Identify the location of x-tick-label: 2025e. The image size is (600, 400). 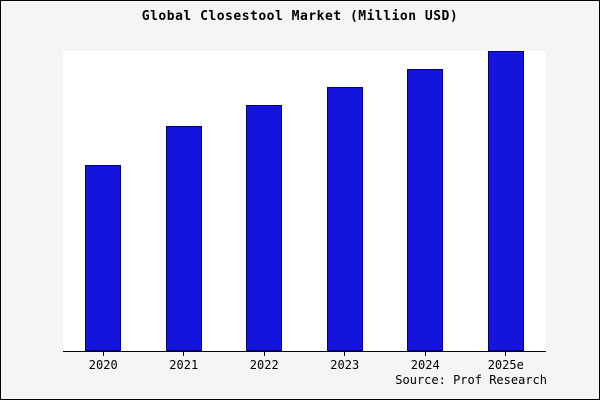
(505, 365).